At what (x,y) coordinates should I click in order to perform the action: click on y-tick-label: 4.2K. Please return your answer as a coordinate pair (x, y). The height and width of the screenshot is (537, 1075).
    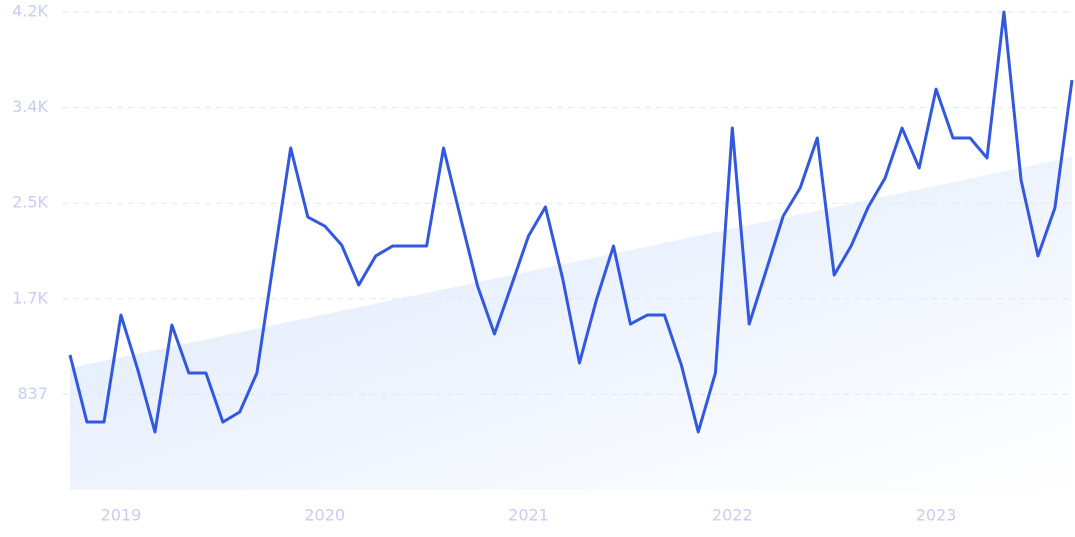
    Looking at the image, I should click on (30, 11).